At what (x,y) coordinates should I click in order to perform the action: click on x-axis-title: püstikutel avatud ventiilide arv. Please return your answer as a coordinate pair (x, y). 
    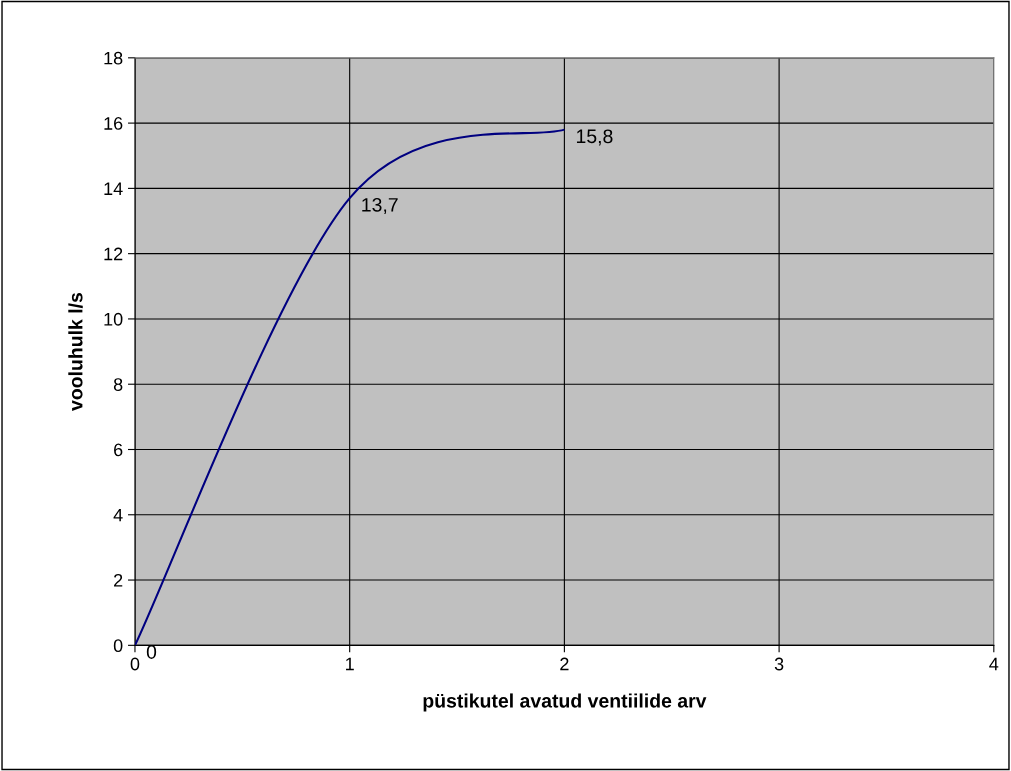
    Looking at the image, I should click on (565, 702).